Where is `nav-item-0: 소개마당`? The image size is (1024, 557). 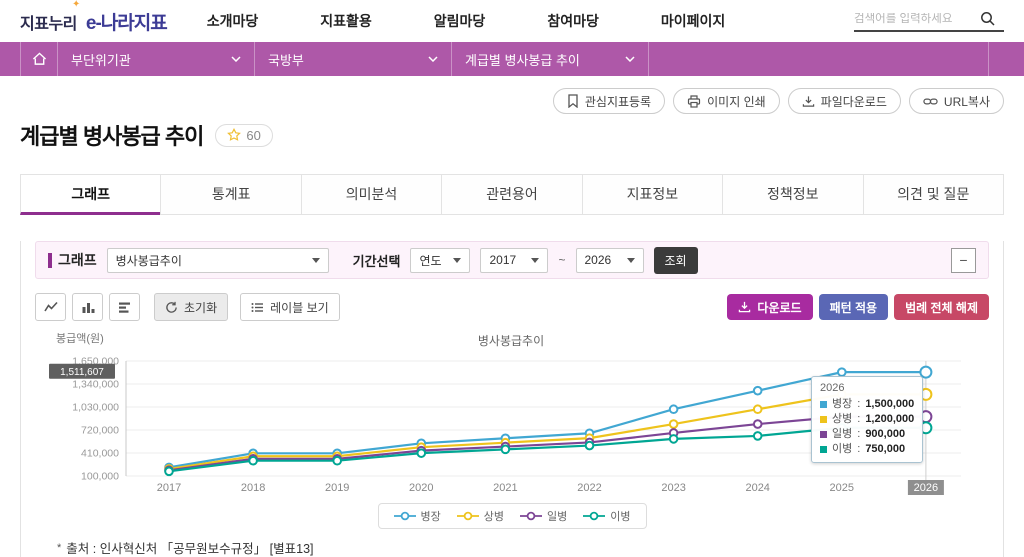 nav-item-0: 소개마당 is located at coordinates (232, 21).